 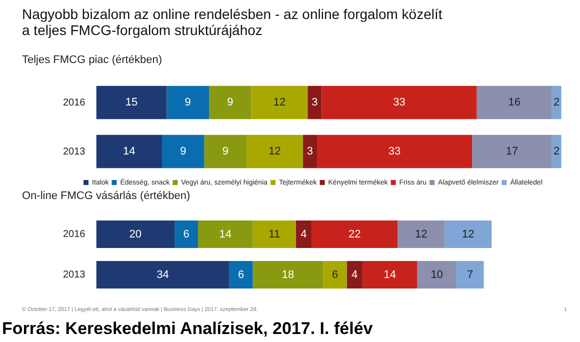 I want to click on chart-subtitle: Teljes FMCG piac (értékben), so click(x=92, y=60).